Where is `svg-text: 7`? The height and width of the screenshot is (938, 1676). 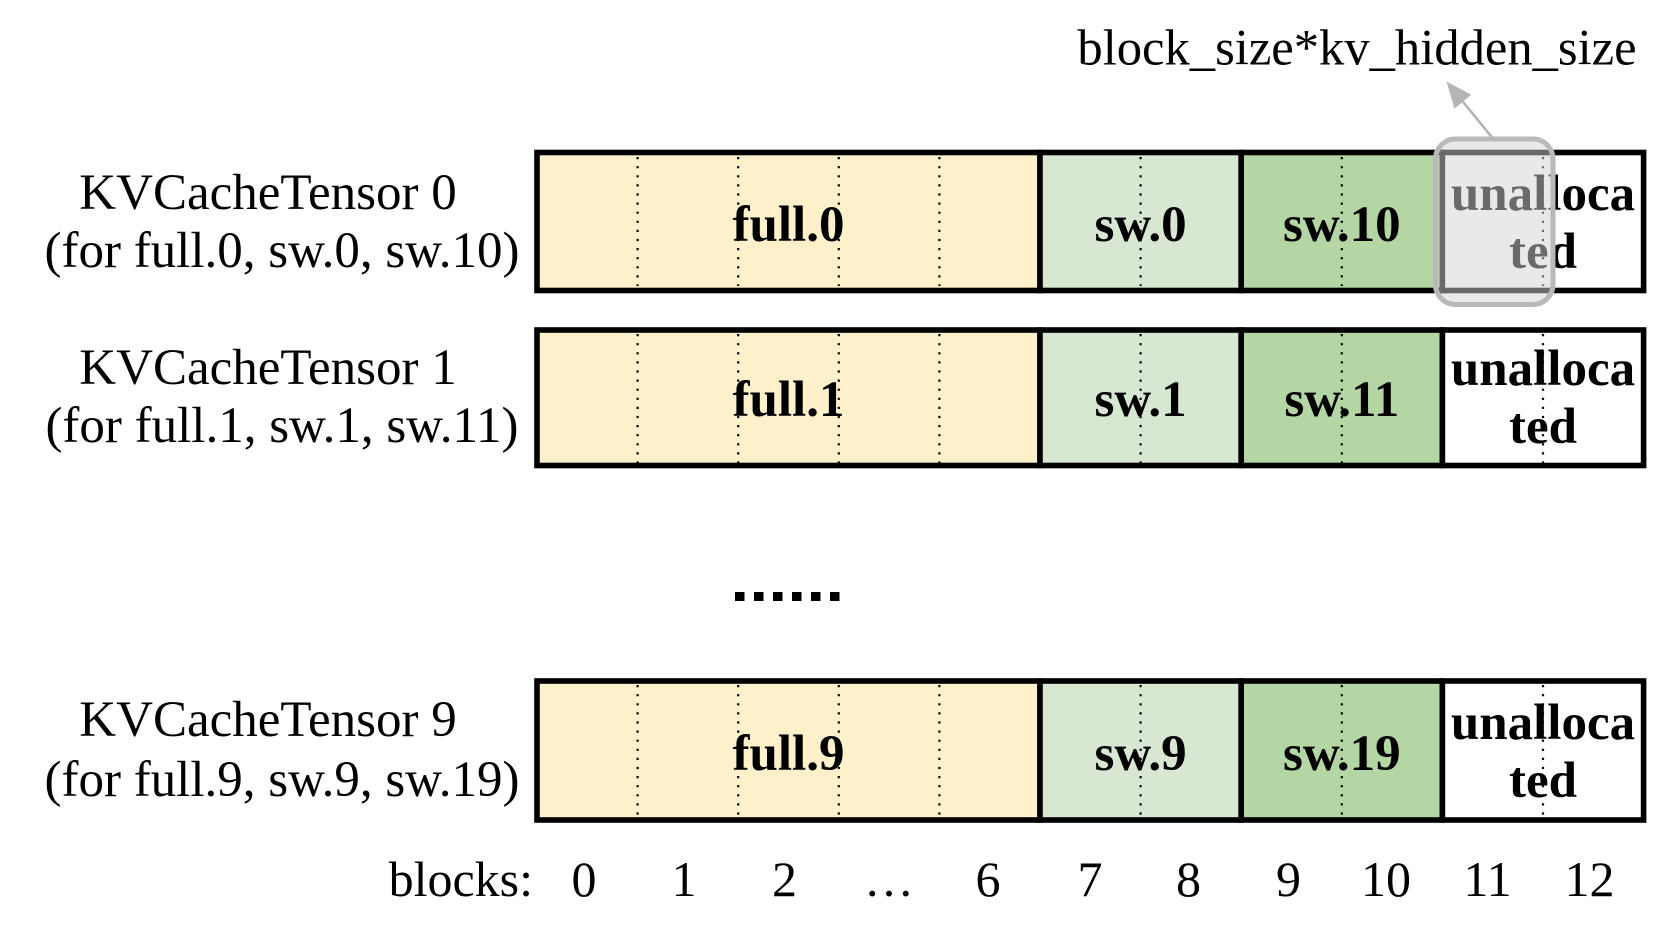 svg-text: 7 is located at coordinates (1090, 879).